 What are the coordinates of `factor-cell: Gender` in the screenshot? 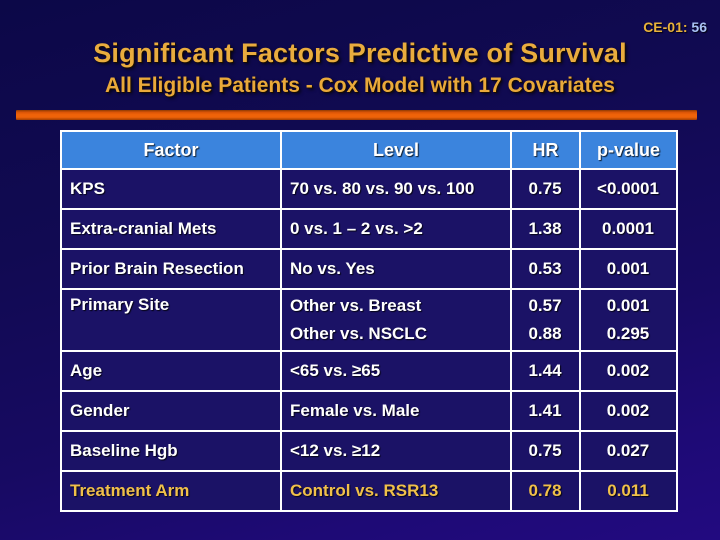 It's located at (171, 411).